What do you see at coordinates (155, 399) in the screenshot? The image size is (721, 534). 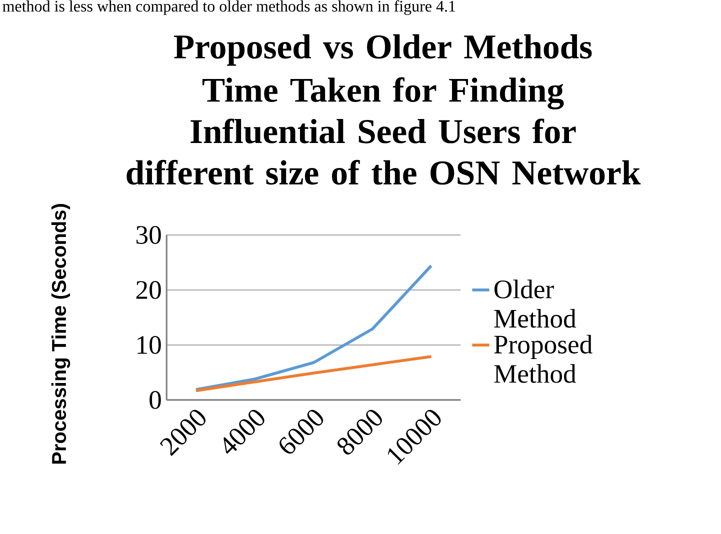 I see `y-tick-label: 0` at bounding box center [155, 399].